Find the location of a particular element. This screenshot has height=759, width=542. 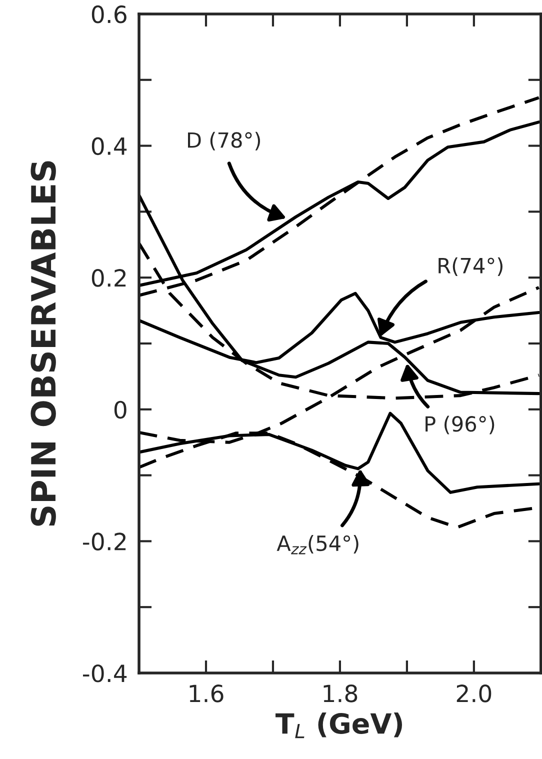

annotation: P (96°) is located at coordinates (460, 425).